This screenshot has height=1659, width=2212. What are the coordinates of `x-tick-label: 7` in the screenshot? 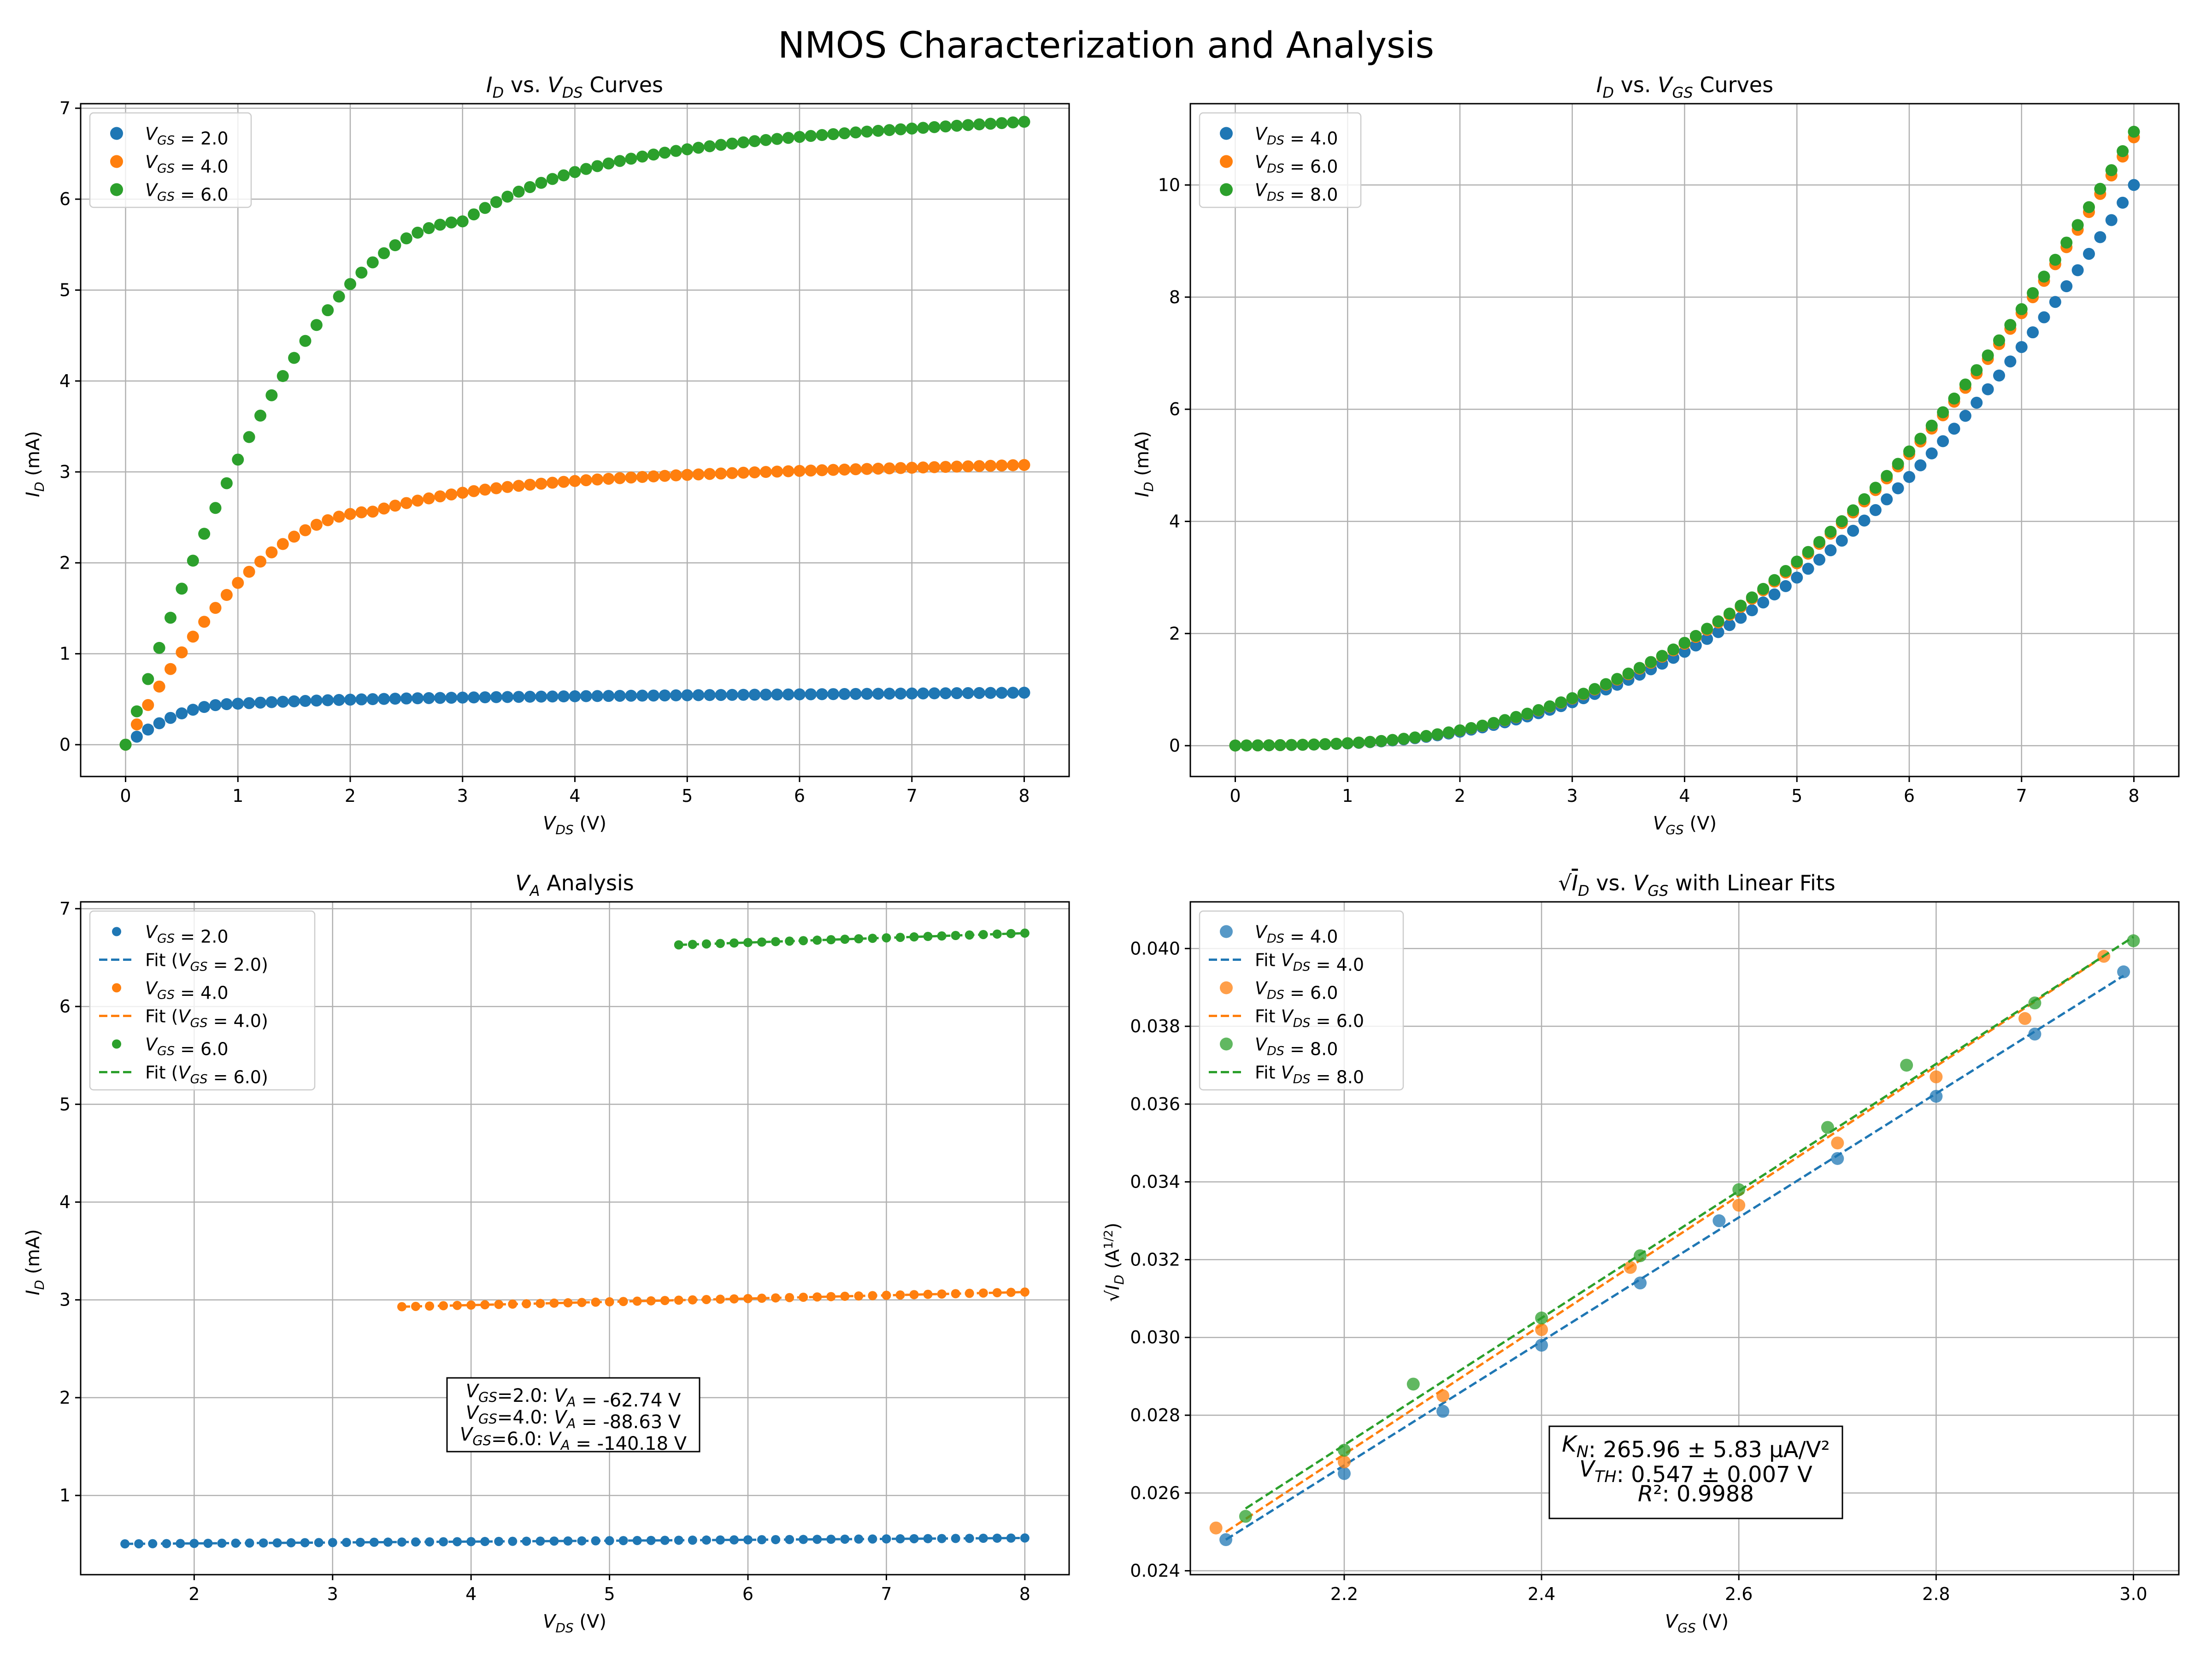 It's located at (886, 1594).